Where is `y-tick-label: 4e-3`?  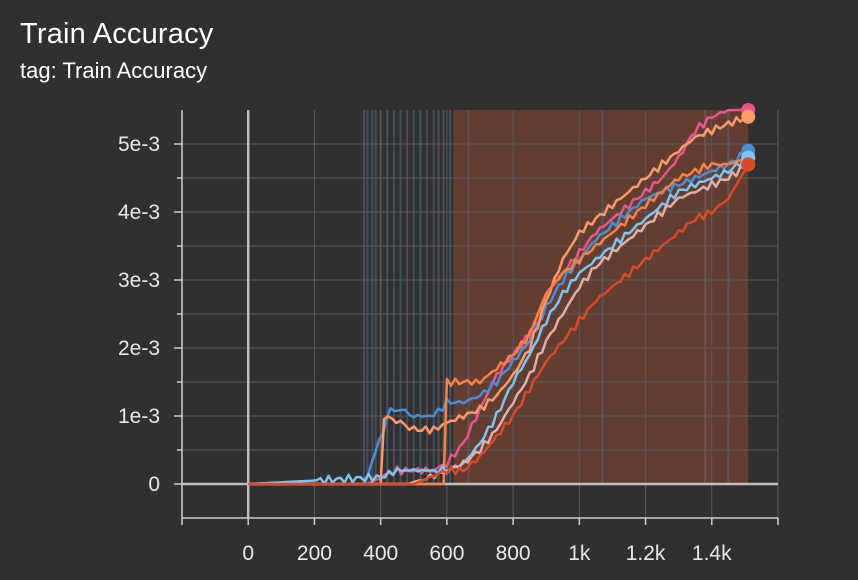
y-tick-label: 4e-3 is located at coordinates (139, 212).